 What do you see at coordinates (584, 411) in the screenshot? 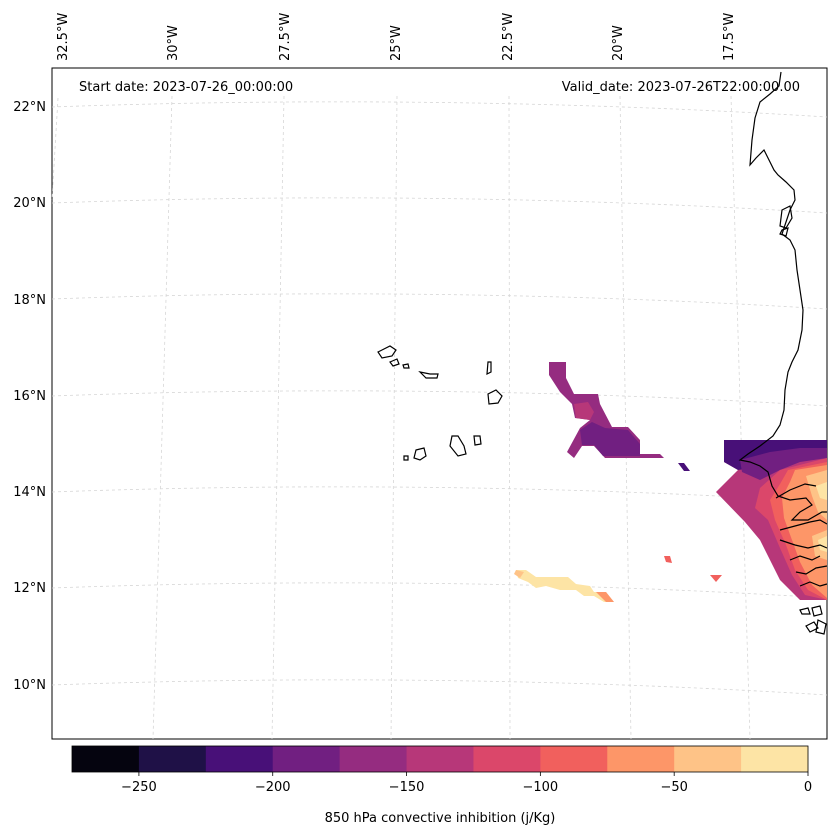
I see `cin-region-offshore-magenta` at bounding box center [584, 411].